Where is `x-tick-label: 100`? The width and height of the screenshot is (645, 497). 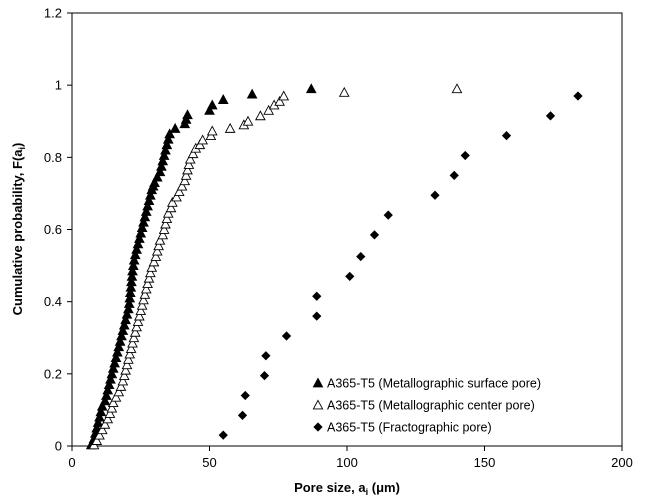 x-tick-label: 100 is located at coordinates (347, 462).